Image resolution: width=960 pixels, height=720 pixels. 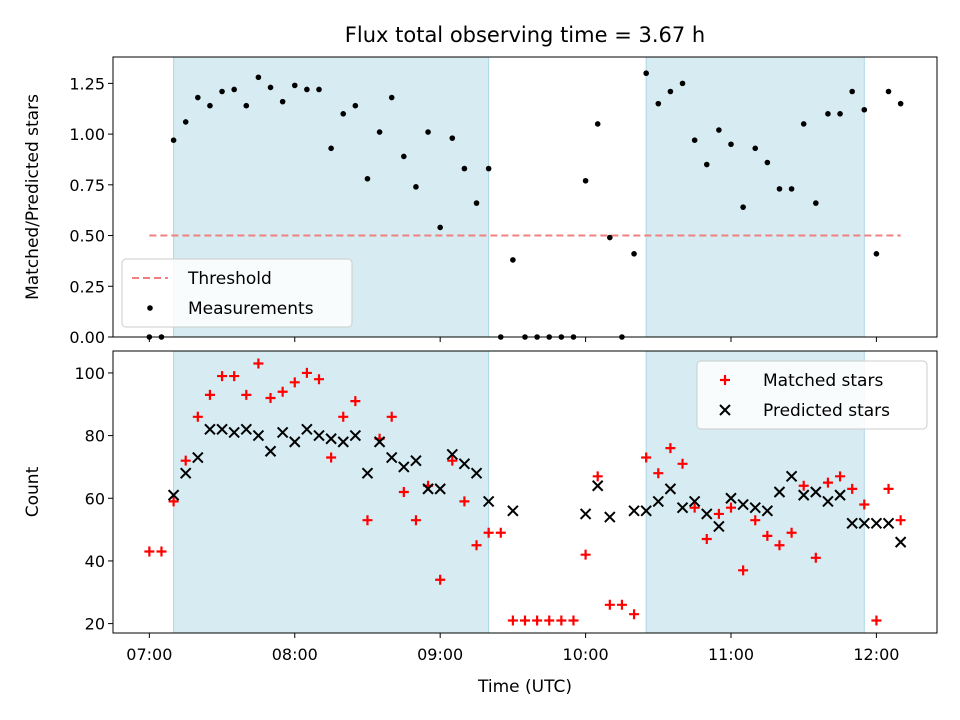 What do you see at coordinates (33, 197) in the screenshot?
I see `y-axis-label: Matched/Predicted stars` at bounding box center [33, 197].